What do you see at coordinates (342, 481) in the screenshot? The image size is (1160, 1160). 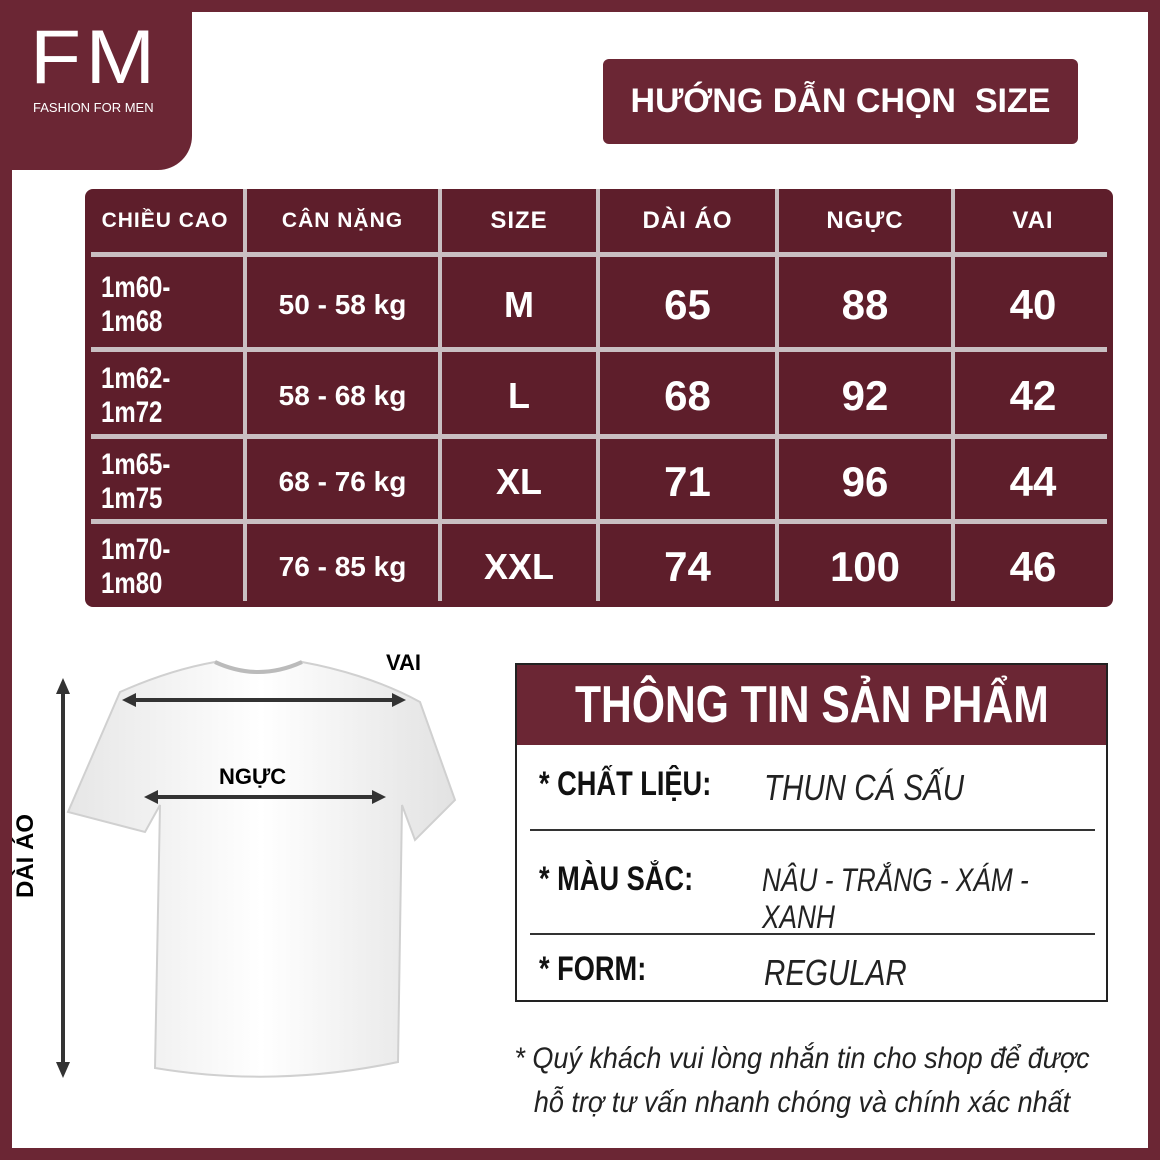 I see `table-cell: 68 - 76 kg` at bounding box center [342, 481].